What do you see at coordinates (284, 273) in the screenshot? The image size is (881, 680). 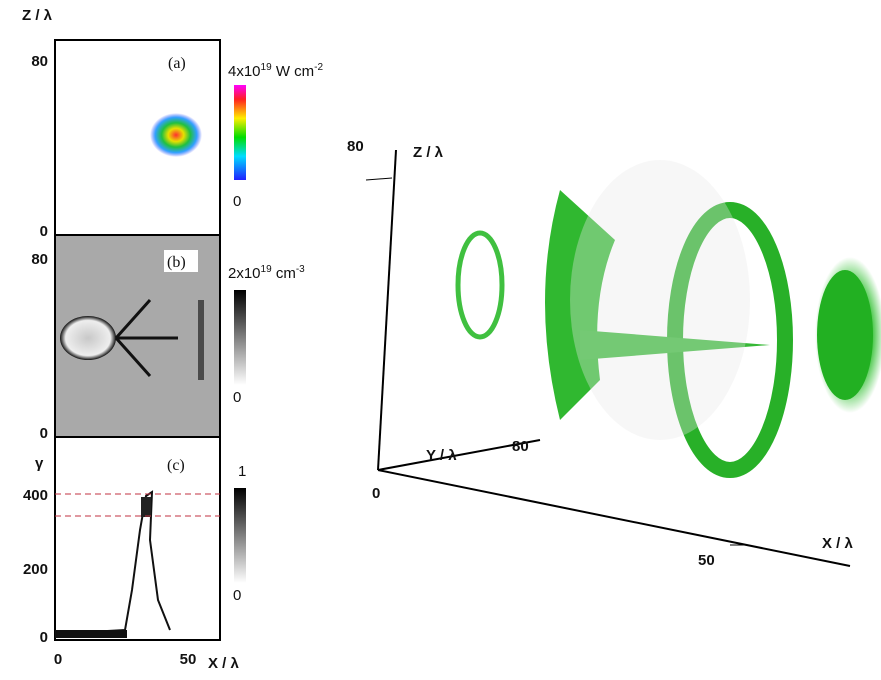 I see `text: cm` at bounding box center [284, 273].